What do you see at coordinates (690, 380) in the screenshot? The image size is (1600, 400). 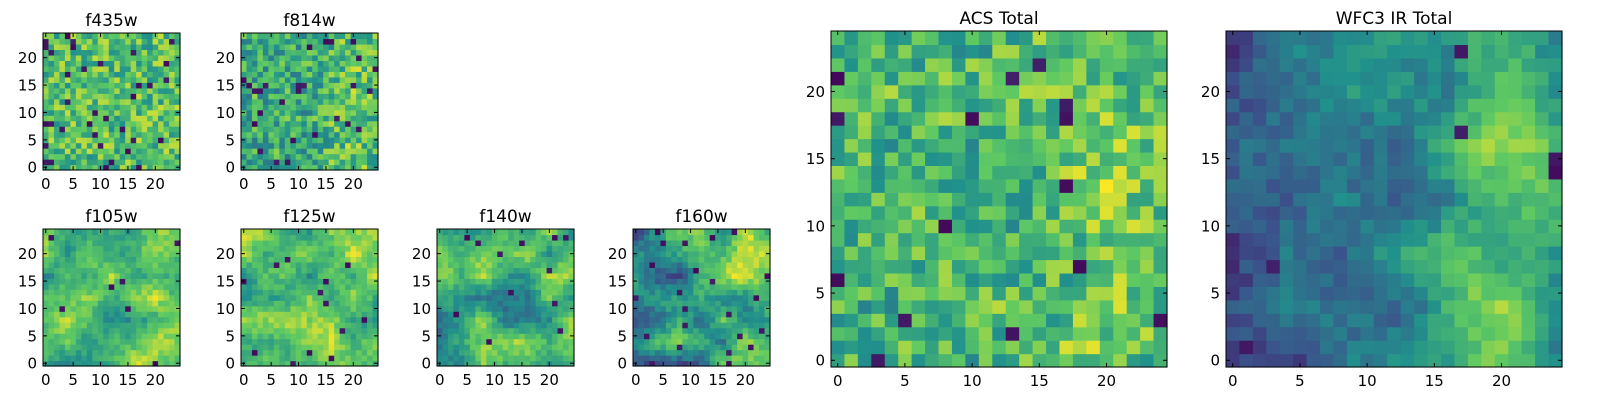 I see `x-tick-label: 10` at bounding box center [690, 380].